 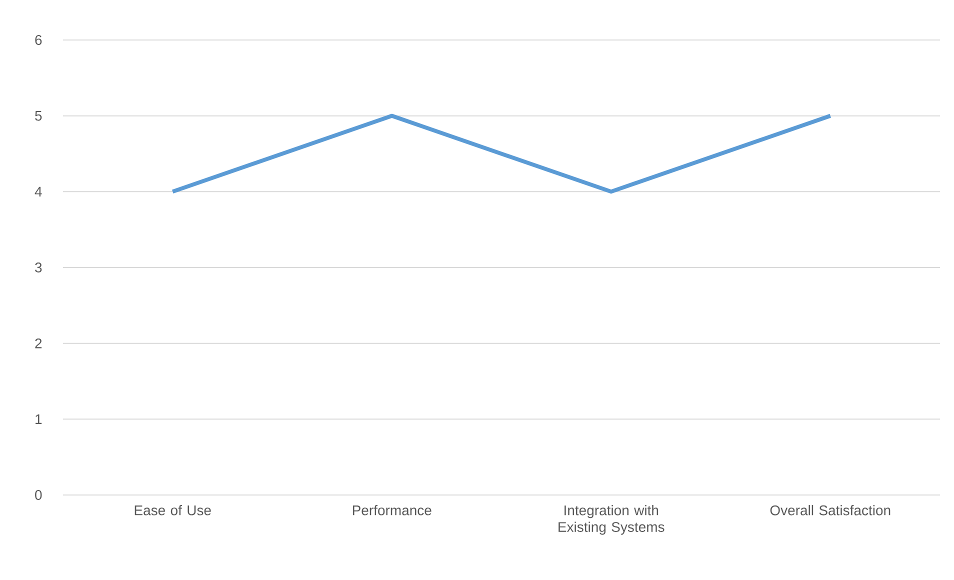 What do you see at coordinates (38, 40) in the screenshot?
I see `y-tick-label: 6` at bounding box center [38, 40].